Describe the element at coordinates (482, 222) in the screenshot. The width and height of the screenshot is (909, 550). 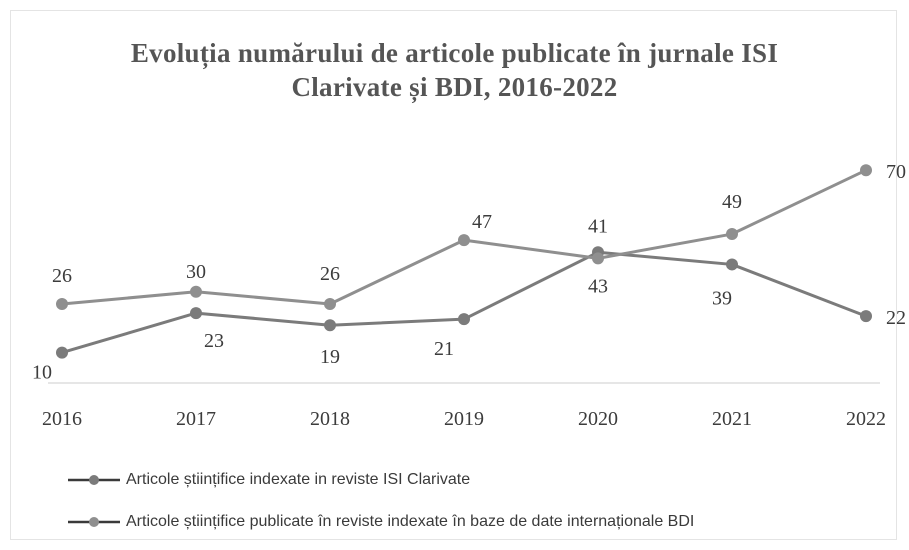
I see `data-label: 47` at that location.